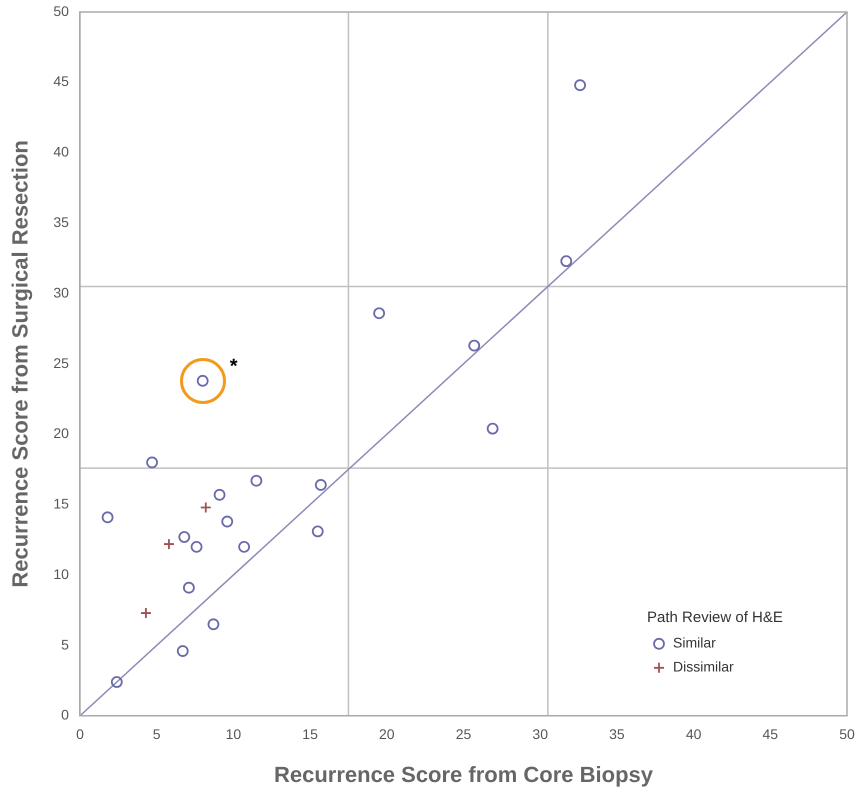  I want to click on x-tick-label: 20, so click(386, 734).